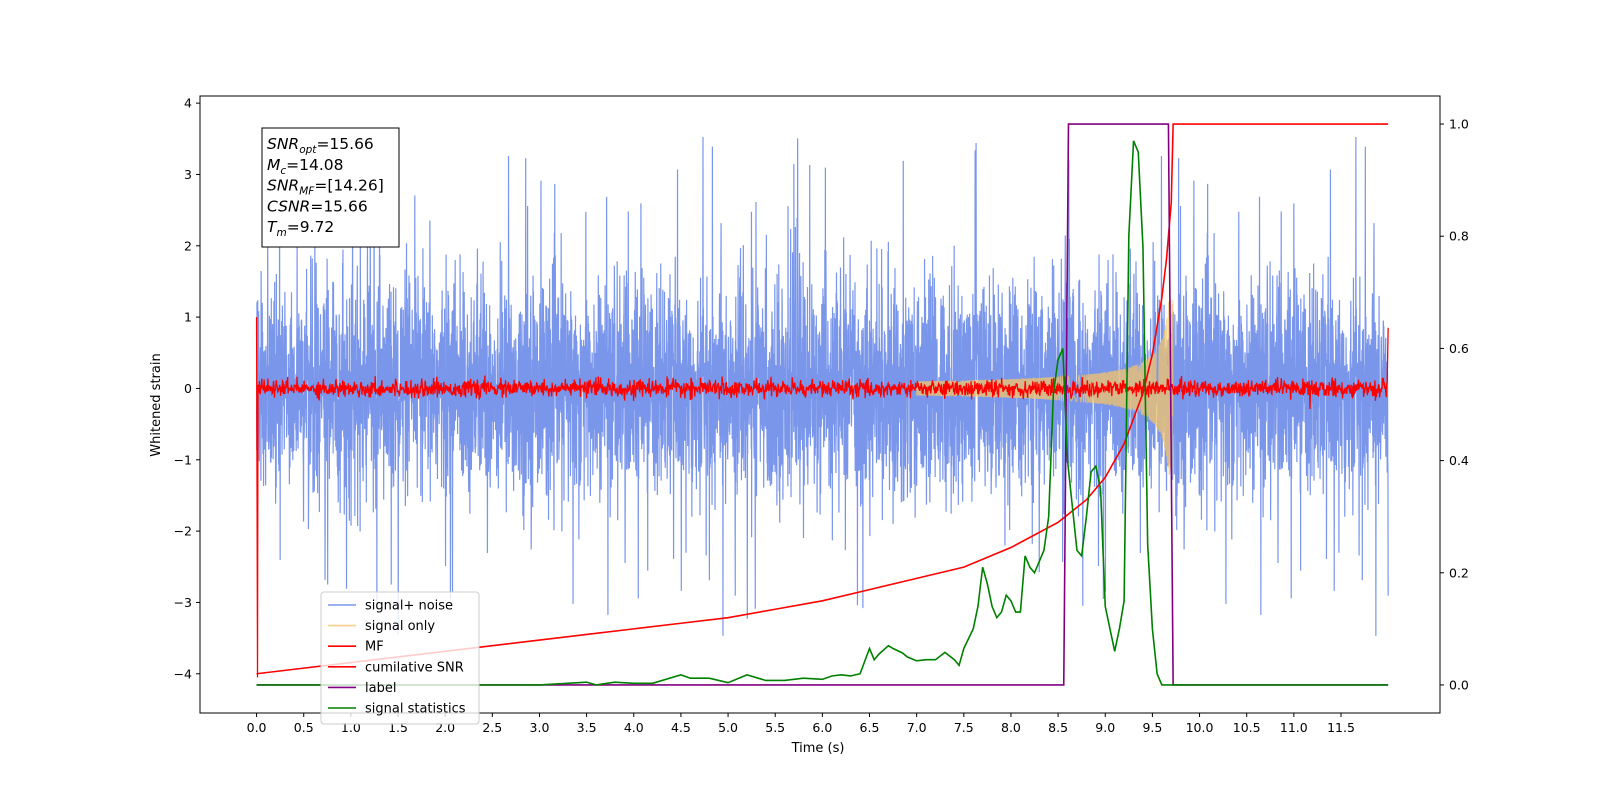 This screenshot has width=1600, height=800. I want to click on legend-label: MF, so click(374, 647).